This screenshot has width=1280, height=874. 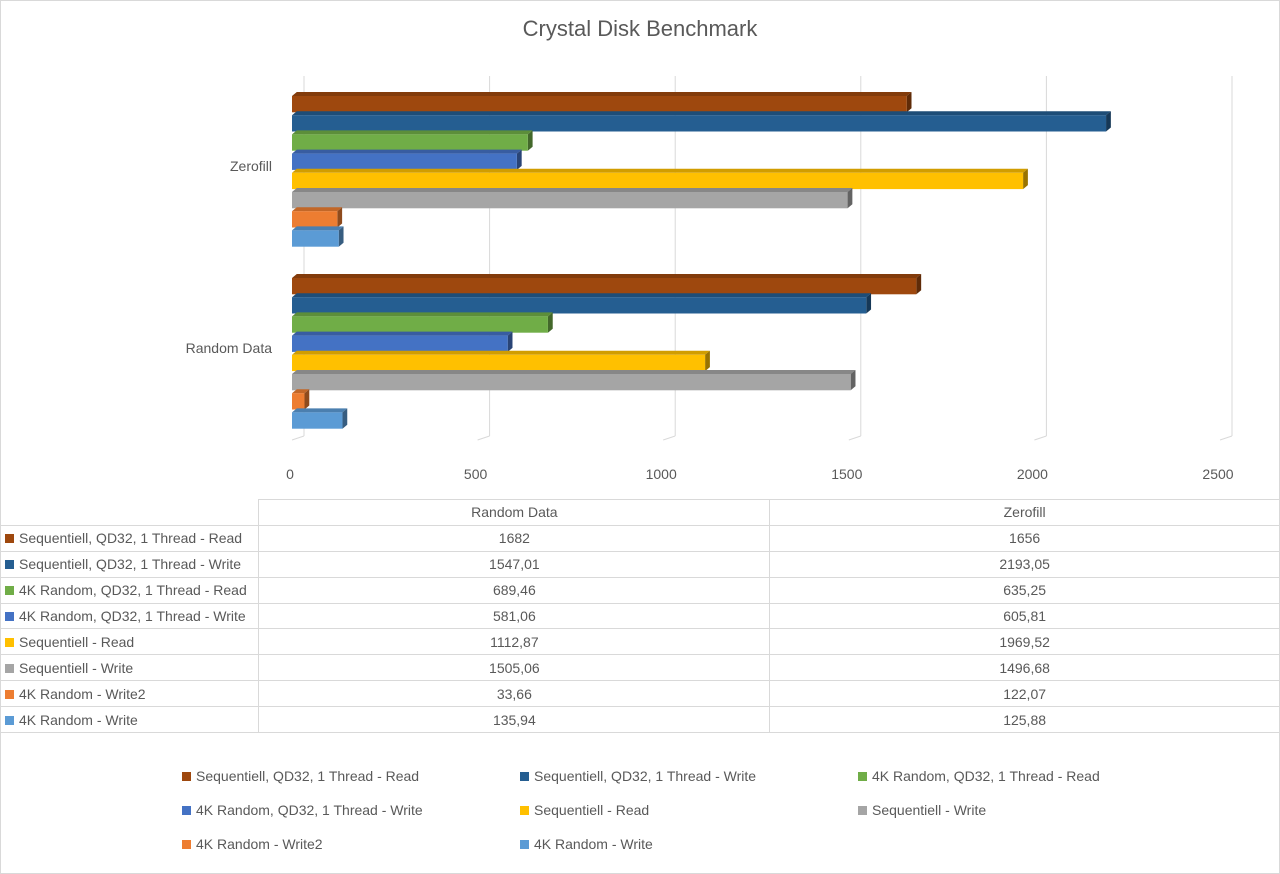 What do you see at coordinates (514, 512) in the screenshot?
I see `data-table-header-cell: Random Data` at bounding box center [514, 512].